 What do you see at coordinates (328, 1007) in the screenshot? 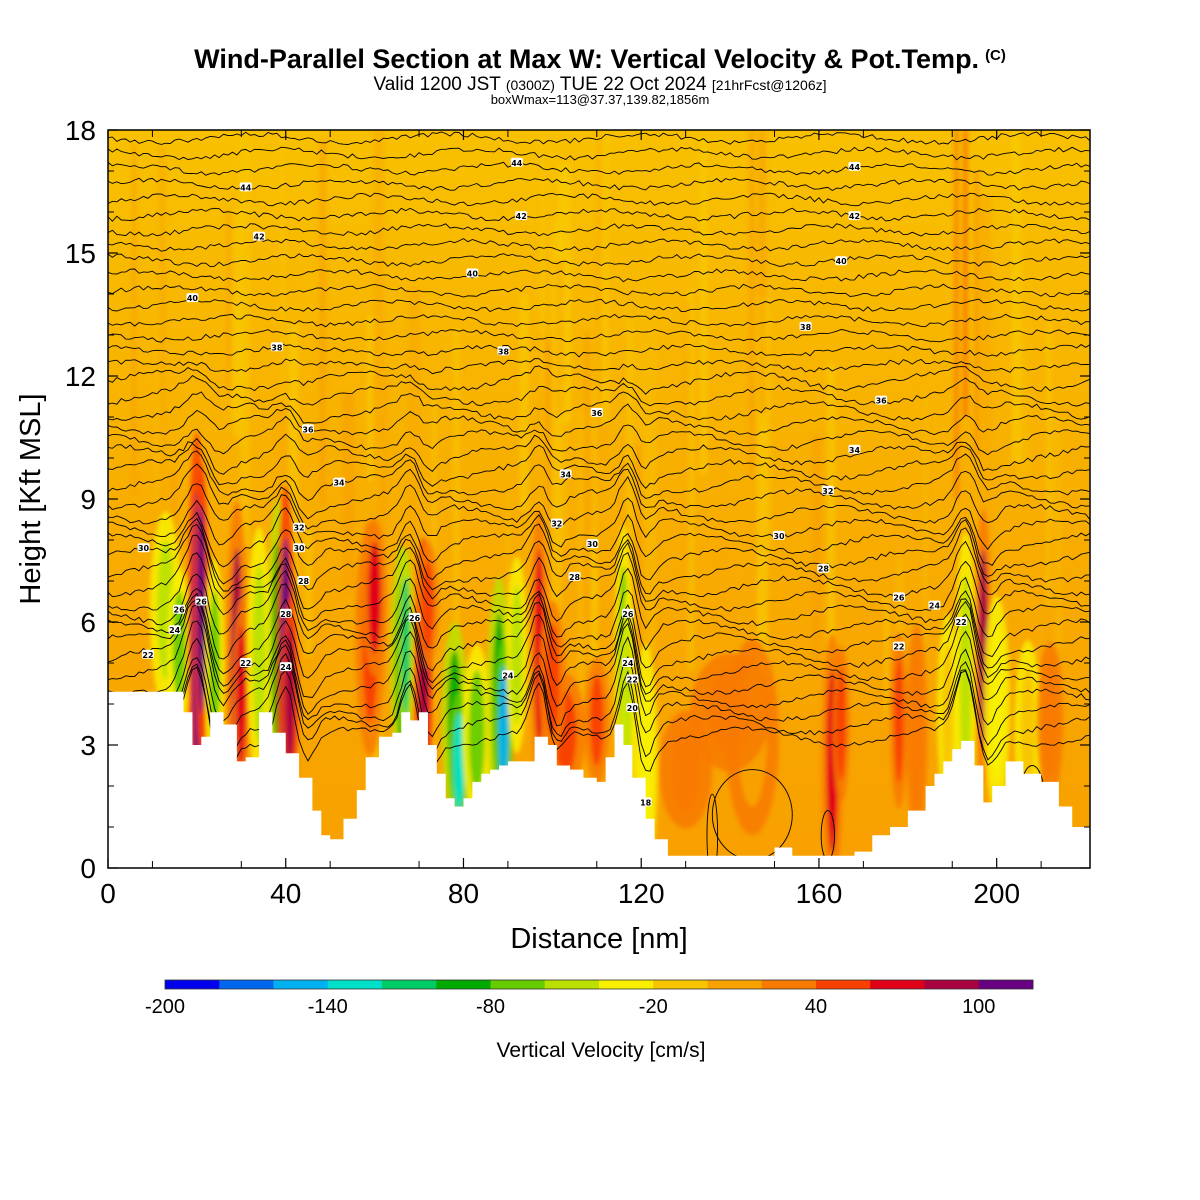
I see `colorbar-tick-label: -140` at bounding box center [328, 1007].